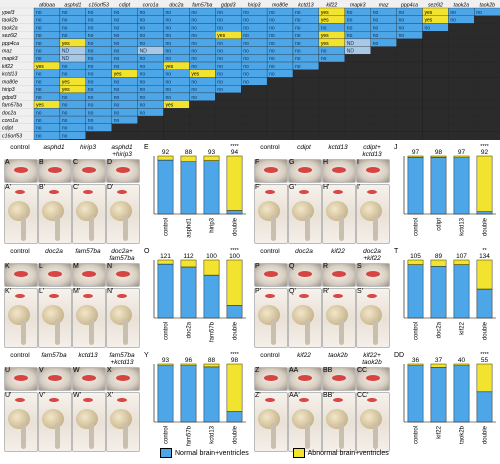  I want to click on matrix-col-header: hirip3, so click(254, 5).